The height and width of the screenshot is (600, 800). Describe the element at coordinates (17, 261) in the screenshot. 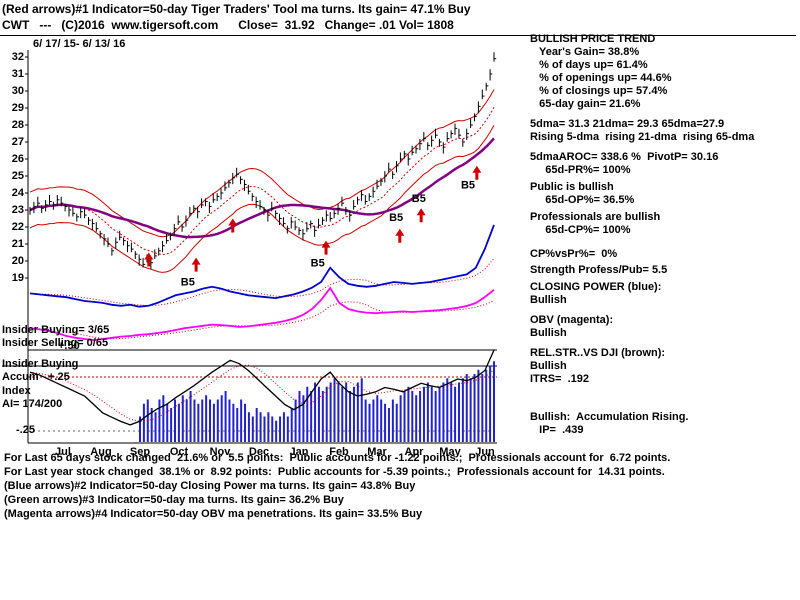

I see `price-axis-label: 20` at that location.